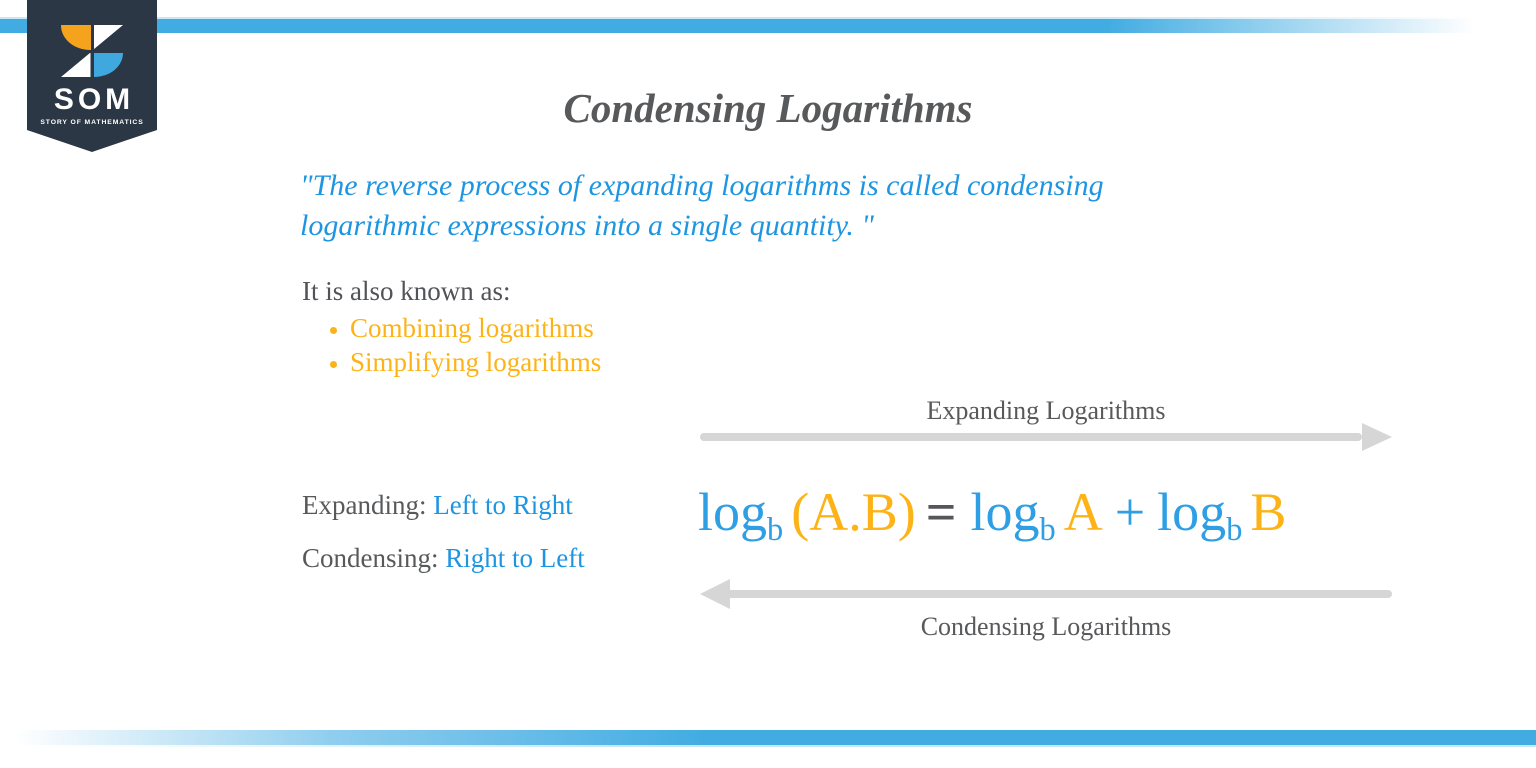 The height and width of the screenshot is (768, 1536). What do you see at coordinates (503, 505) in the screenshot?
I see `note-value: Left to Right` at bounding box center [503, 505].